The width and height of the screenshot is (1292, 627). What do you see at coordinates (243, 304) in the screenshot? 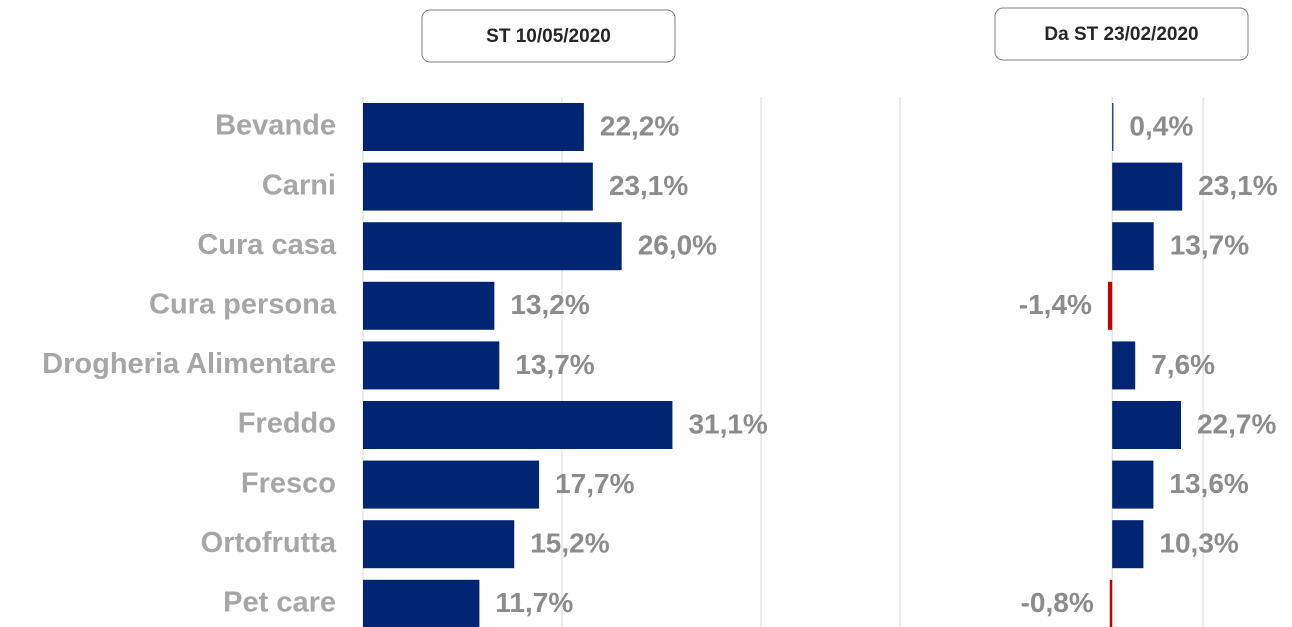
I see `category-label: Cura persona` at bounding box center [243, 304].